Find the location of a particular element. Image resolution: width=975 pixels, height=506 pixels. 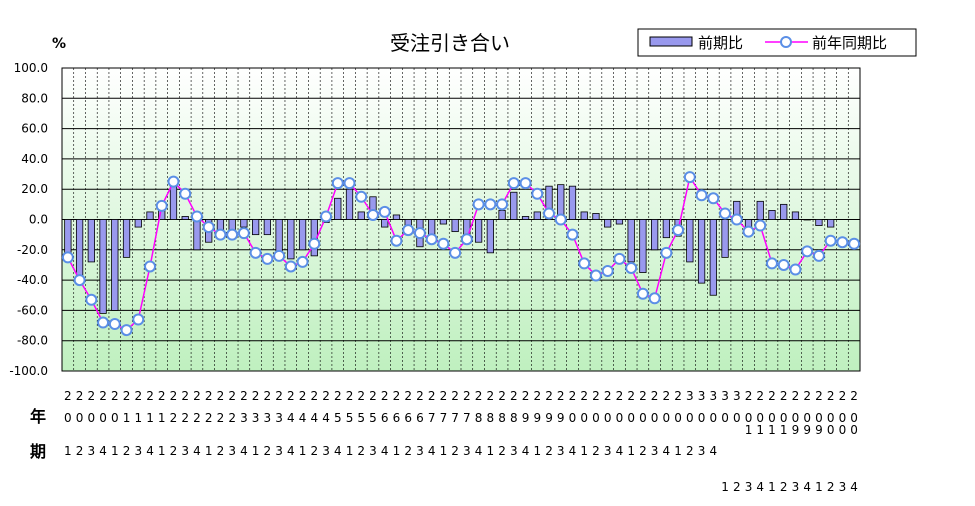

y-tick-label: -20.0 is located at coordinates (32, 250).